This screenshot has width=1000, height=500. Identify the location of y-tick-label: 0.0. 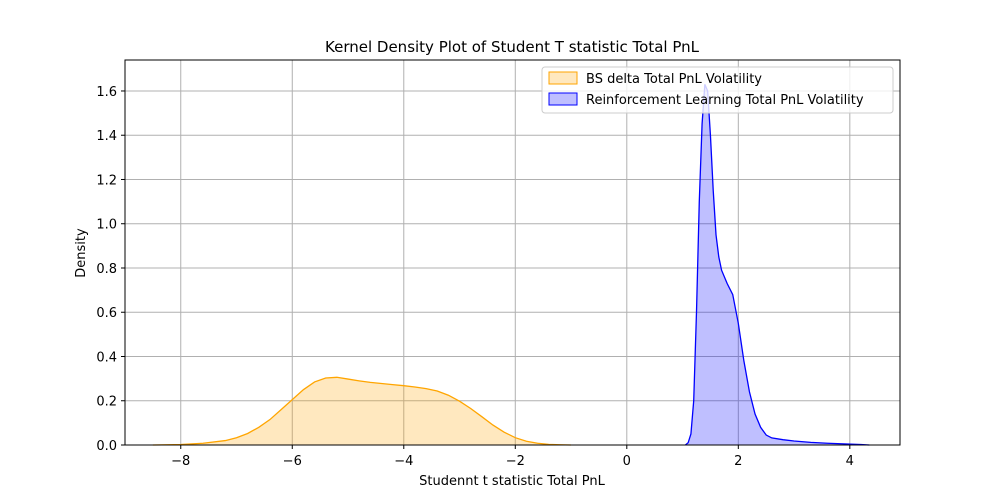
(106, 446).